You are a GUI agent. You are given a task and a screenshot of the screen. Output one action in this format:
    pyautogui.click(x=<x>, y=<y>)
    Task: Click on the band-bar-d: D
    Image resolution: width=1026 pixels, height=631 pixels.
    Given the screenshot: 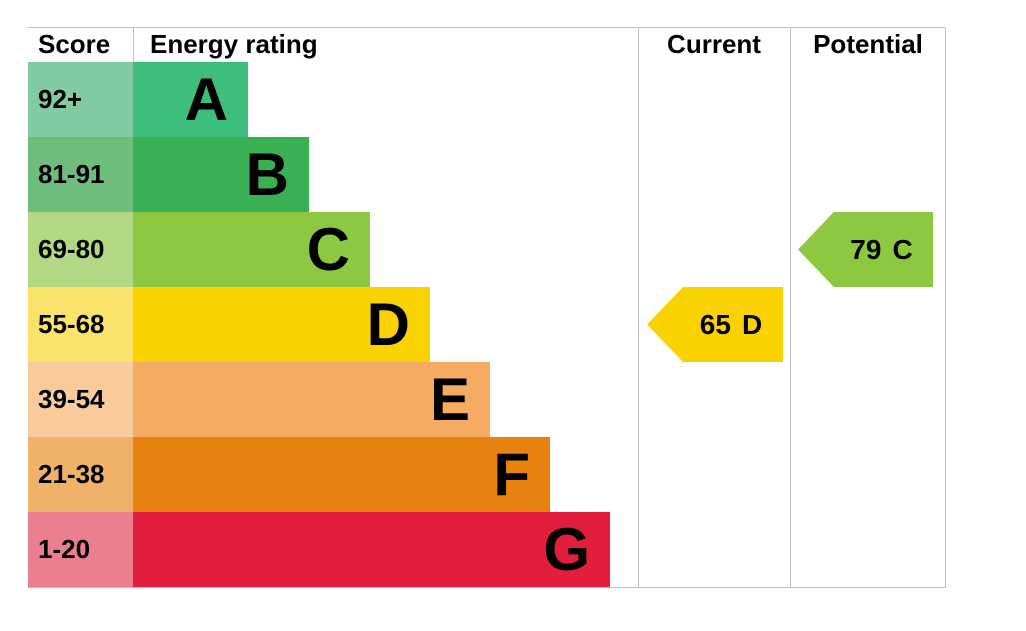 What is the action you would take?
    pyautogui.click(x=281, y=324)
    